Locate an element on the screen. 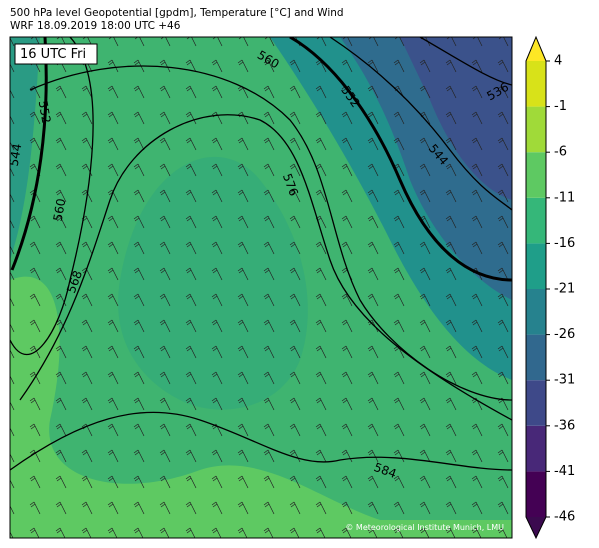 The width and height of the screenshot is (599, 548). colorbar-tick-label: -21 is located at coordinates (564, 289).